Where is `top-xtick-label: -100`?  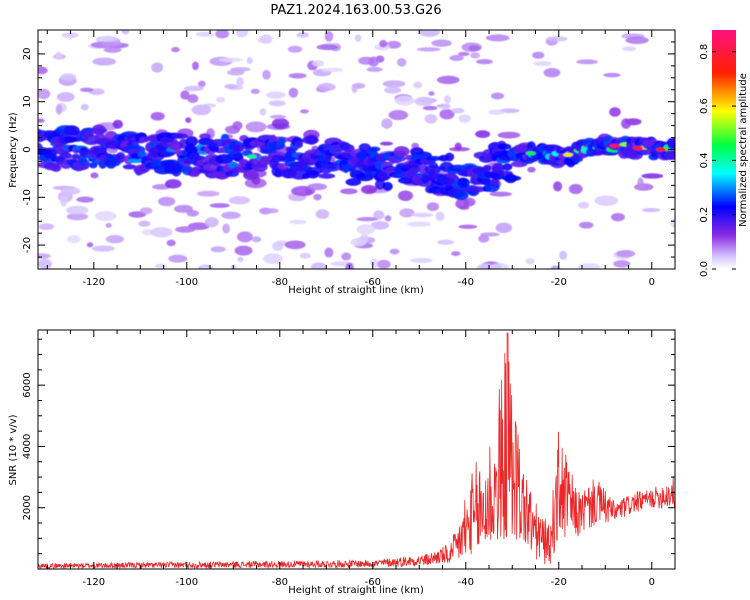 top-xtick-label: -100 is located at coordinates (186, 282).